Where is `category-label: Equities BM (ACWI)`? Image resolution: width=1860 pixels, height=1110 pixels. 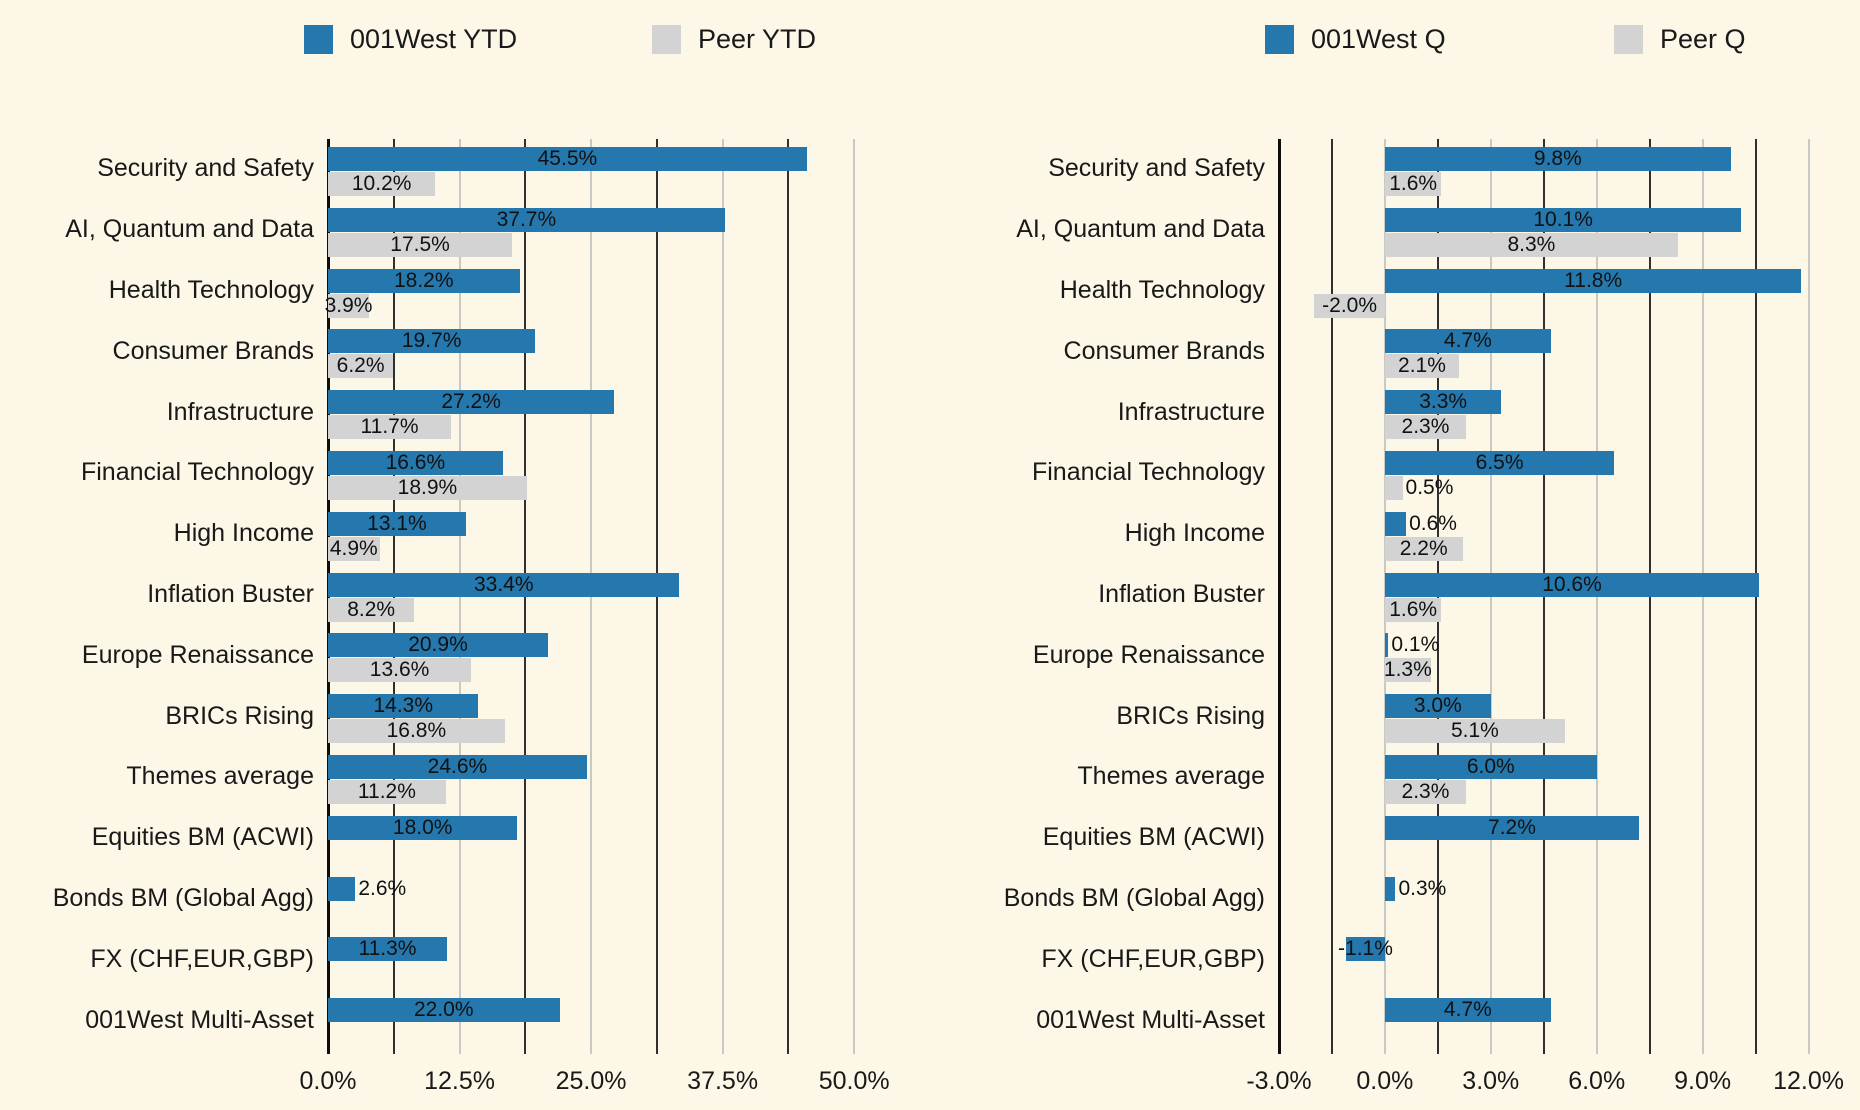
category-label: Equities BM (ACWI) is located at coordinates (1153, 837).